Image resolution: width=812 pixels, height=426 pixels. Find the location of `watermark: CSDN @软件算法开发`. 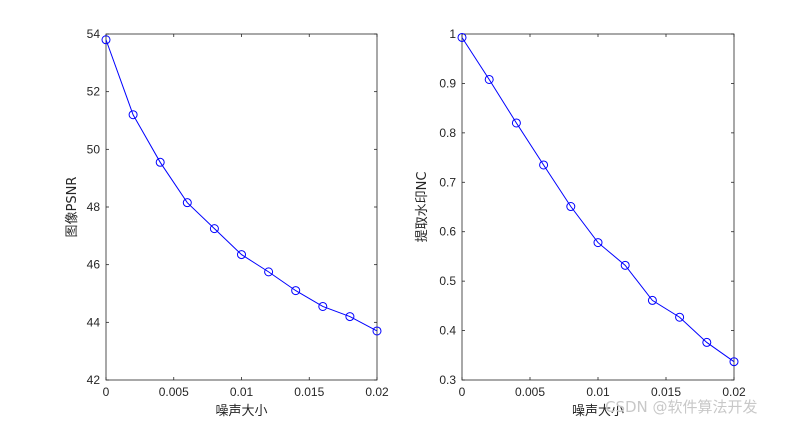

watermark: CSDN @软件算法开发 is located at coordinates (681, 407).